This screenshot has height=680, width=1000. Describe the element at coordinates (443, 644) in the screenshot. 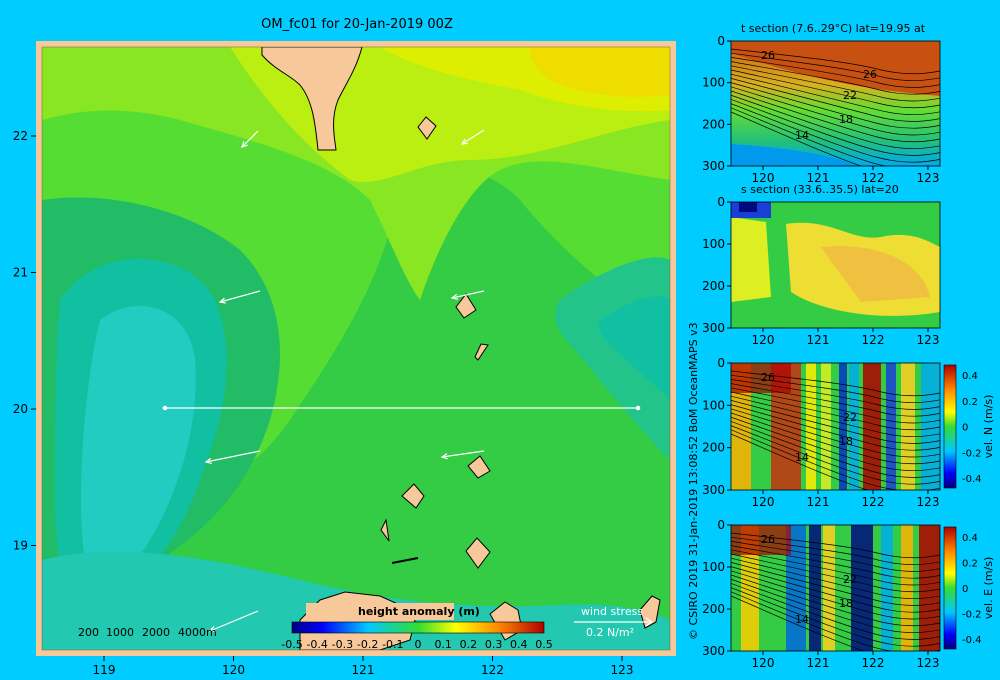

I see `colorbar-tick-label: 0.1` at that location.